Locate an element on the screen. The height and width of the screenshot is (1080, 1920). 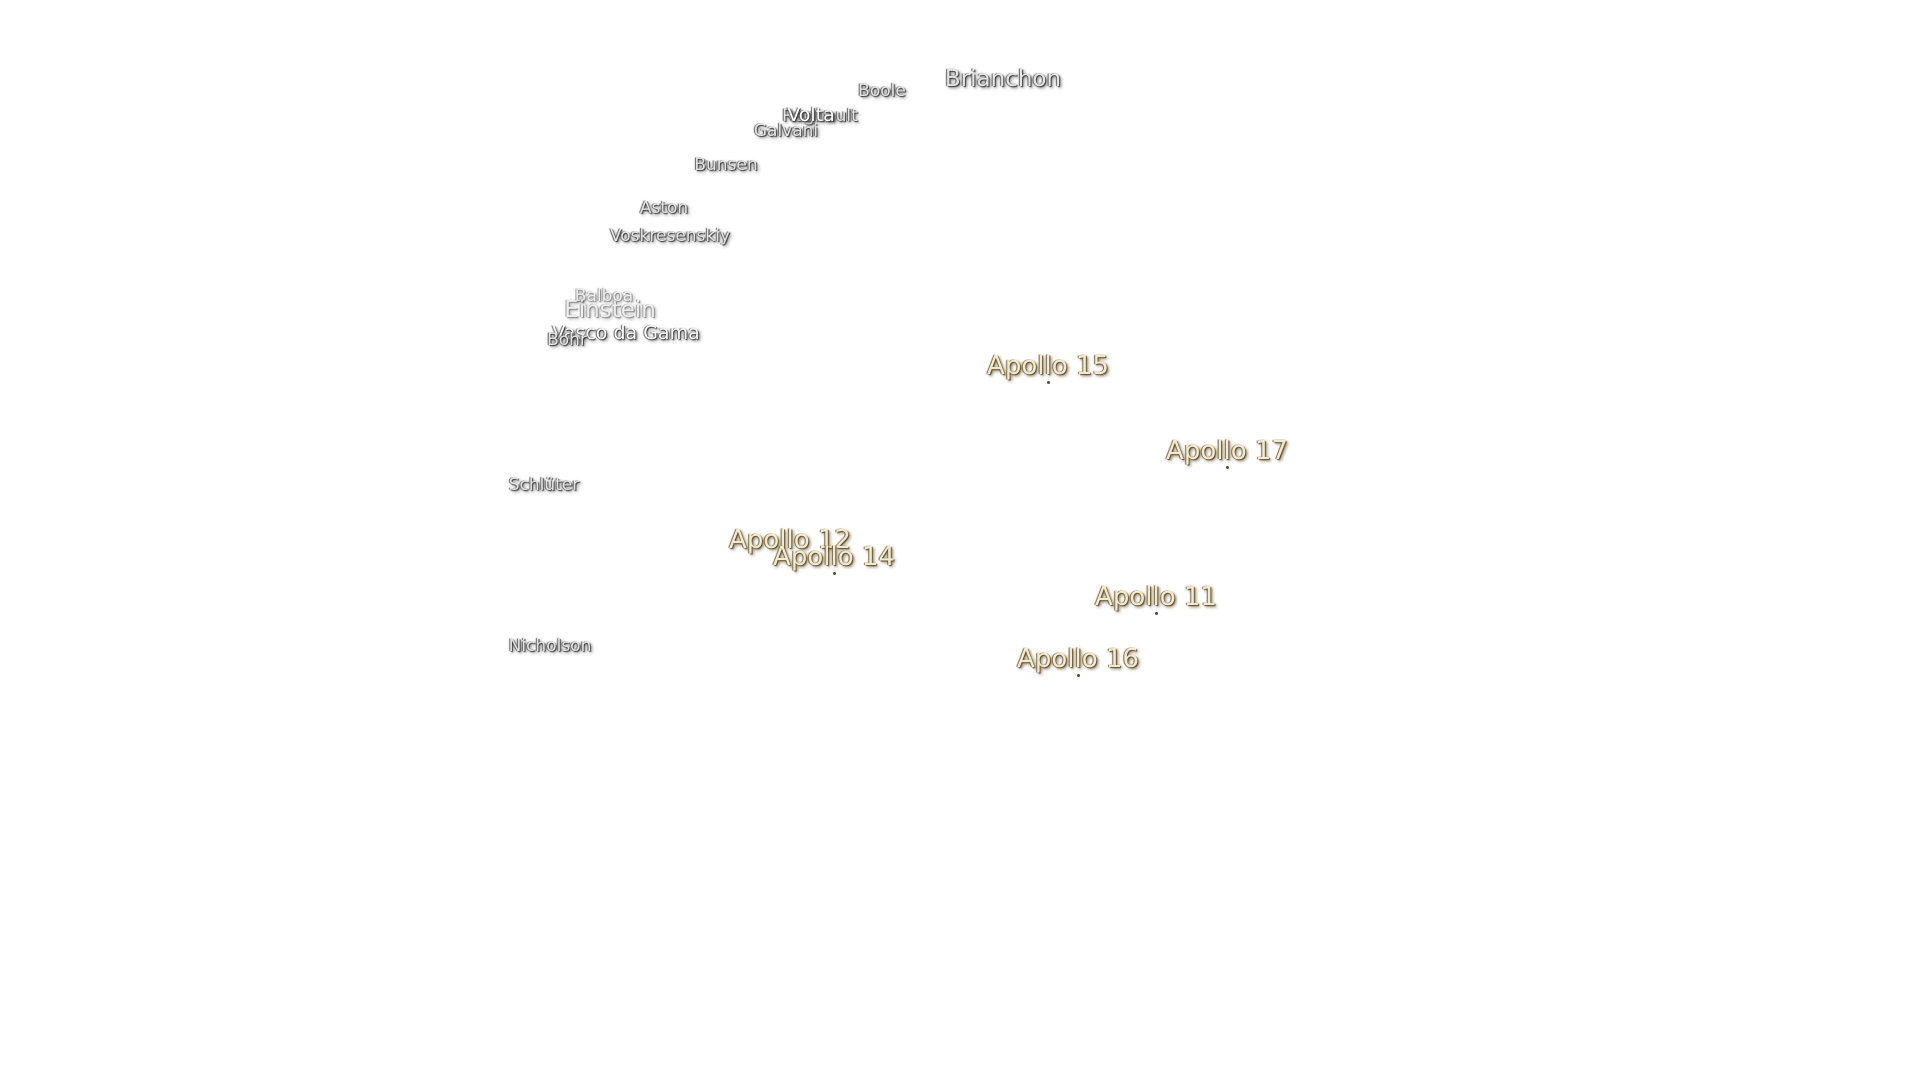
landing-site-label: Apollo 14 is located at coordinates (834, 557).